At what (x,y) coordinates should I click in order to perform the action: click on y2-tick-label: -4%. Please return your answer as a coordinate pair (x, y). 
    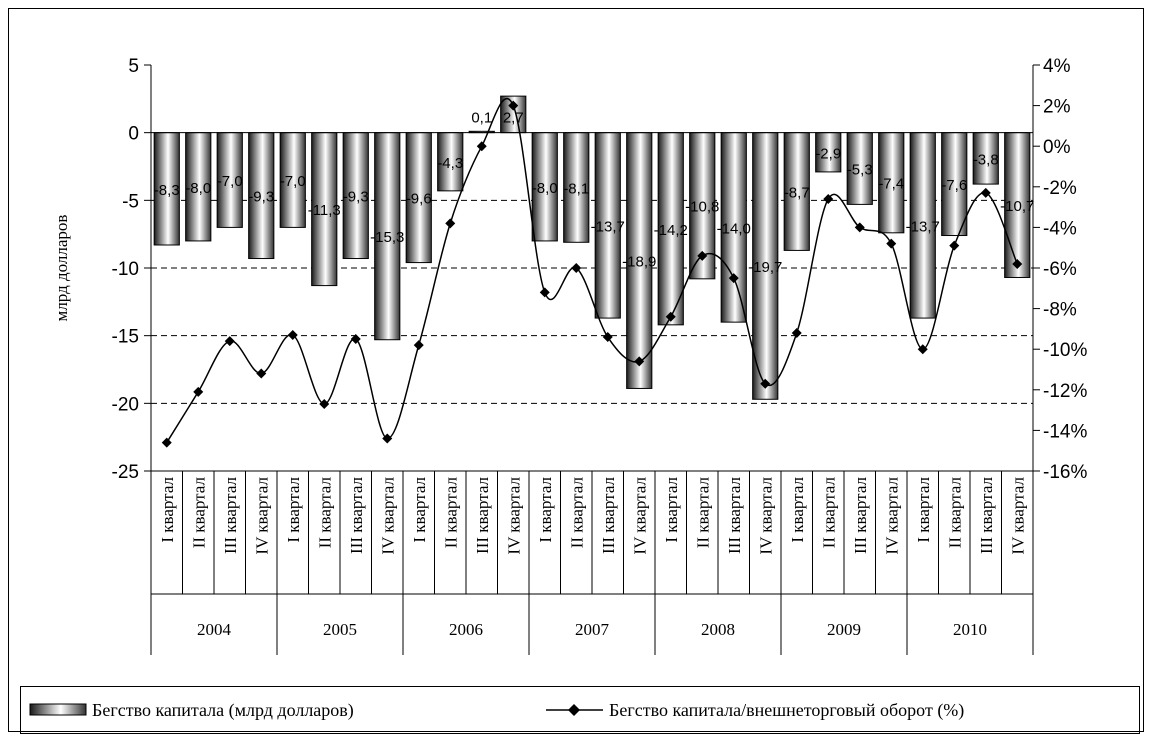
    Looking at the image, I should click on (1060, 228).